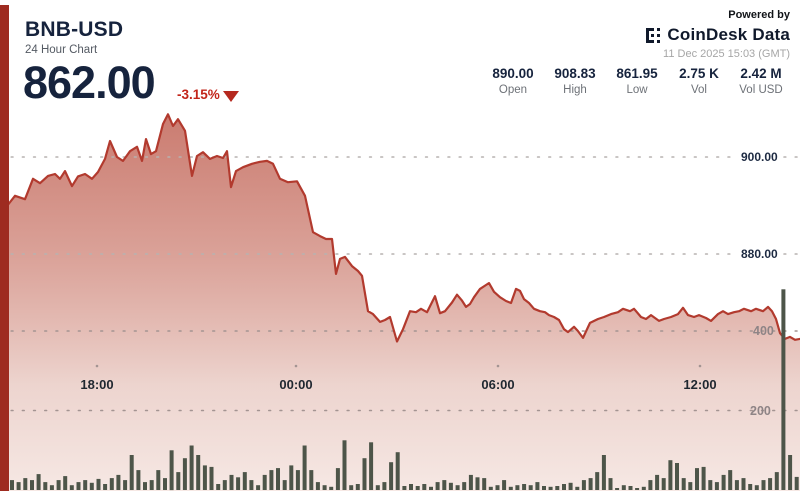  I want to click on change-percent: -3.15%, so click(198, 94).